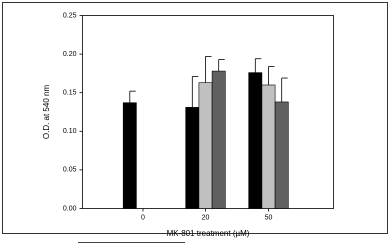  Describe the element at coordinates (208, 233) in the screenshot. I see `x-axis-label: MK-801 treatment (µM)` at that location.